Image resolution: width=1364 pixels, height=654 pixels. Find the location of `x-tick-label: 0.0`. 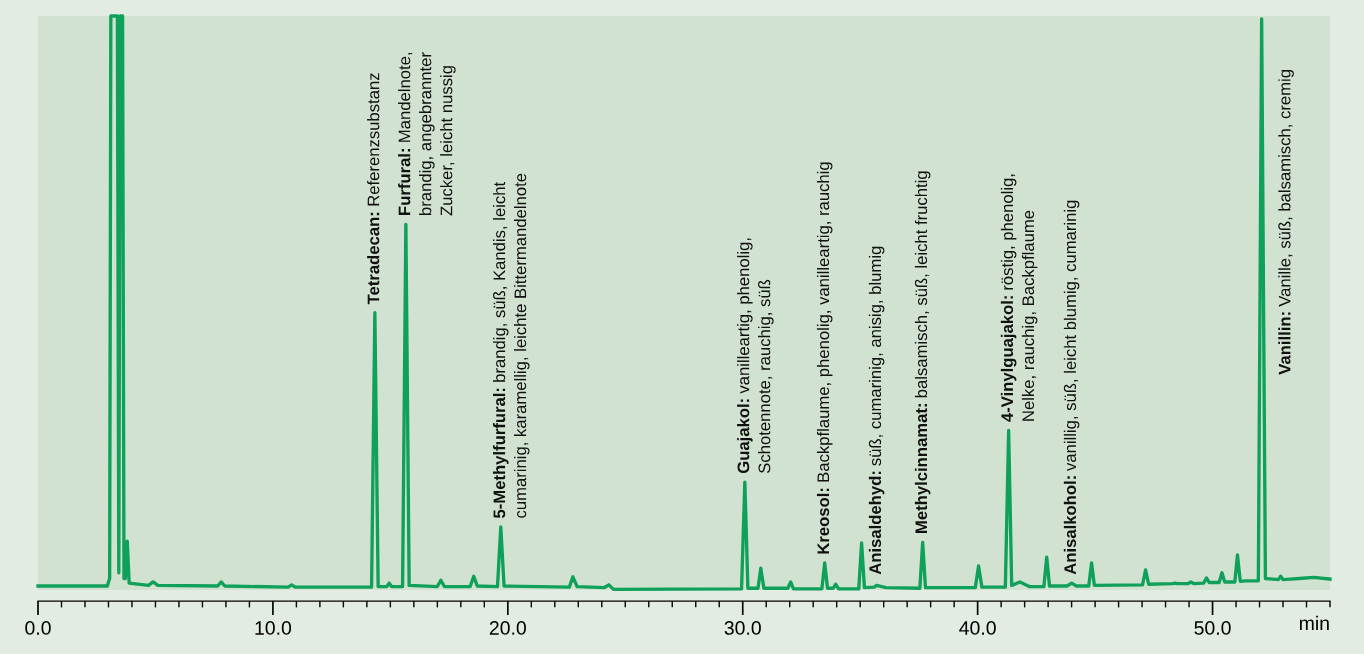

x-tick-label: 0.0 is located at coordinates (38, 628).